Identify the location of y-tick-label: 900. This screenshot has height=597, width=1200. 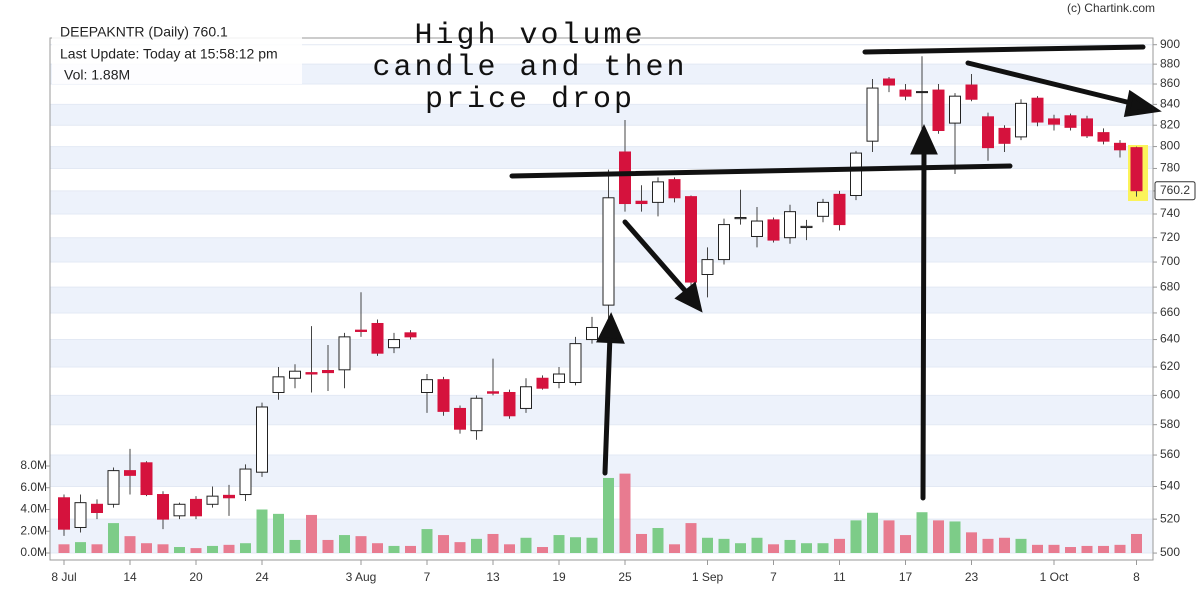
(1170, 44).